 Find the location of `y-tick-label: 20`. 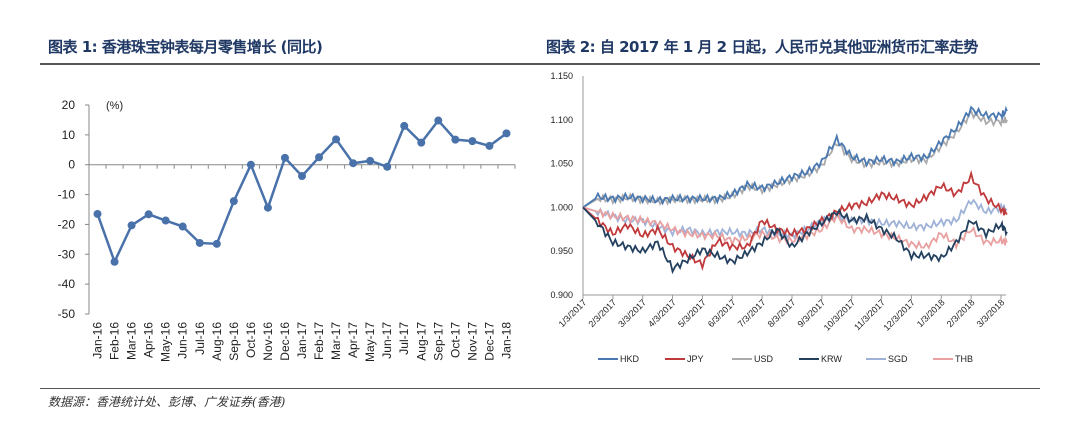

y-tick-label: 20 is located at coordinates (69, 105).